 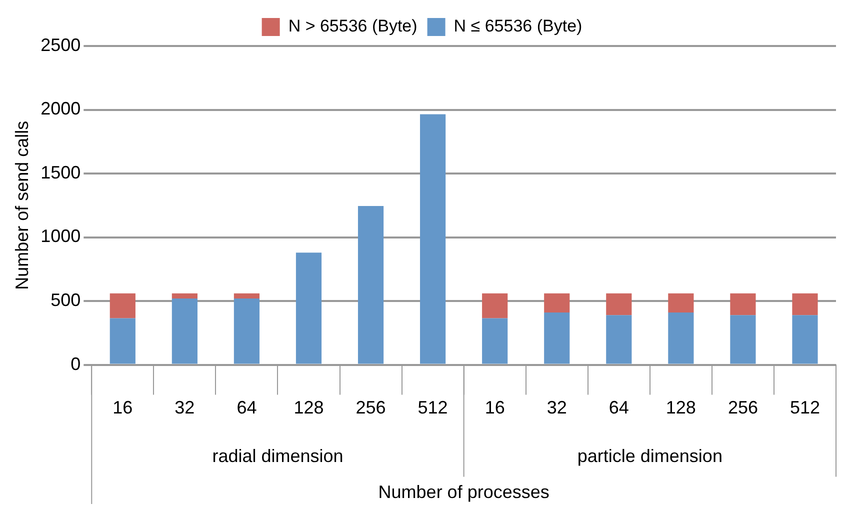 What do you see at coordinates (22, 205) in the screenshot?
I see `y-axis-title: Number of send calls` at bounding box center [22, 205].